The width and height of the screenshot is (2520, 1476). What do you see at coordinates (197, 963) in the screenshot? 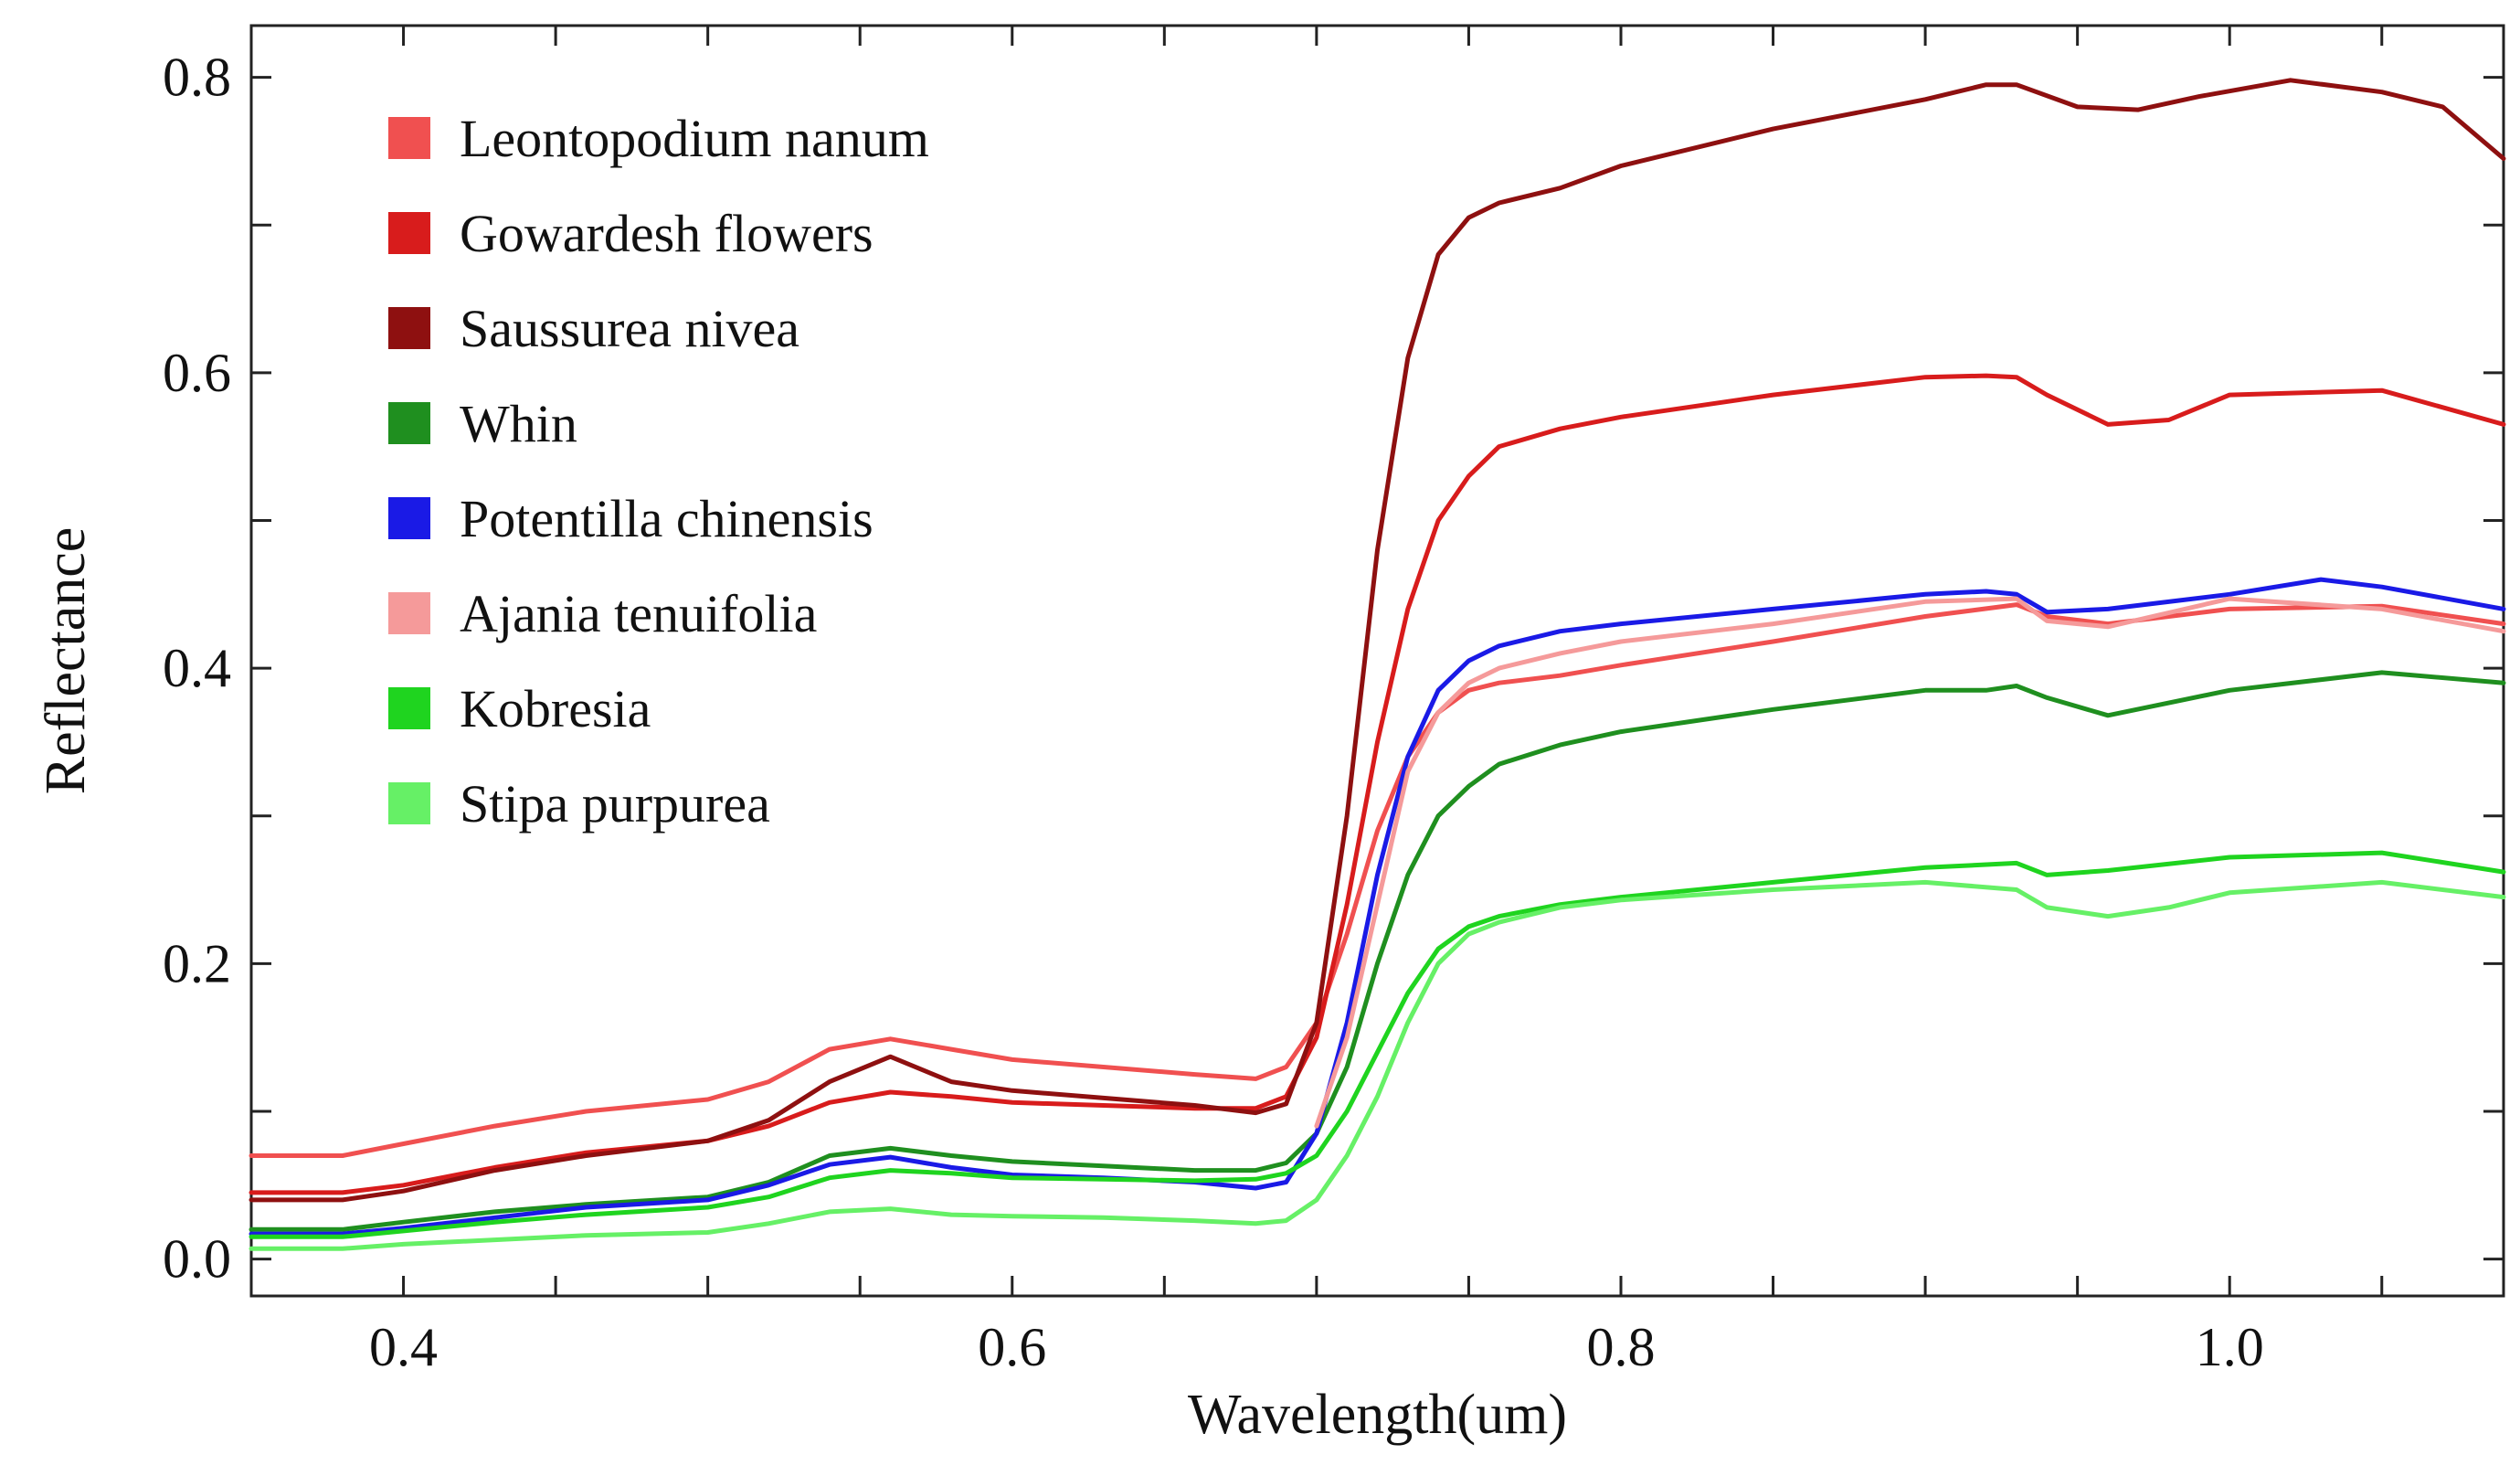
I see `y-tick-label: 0.2` at bounding box center [197, 963].